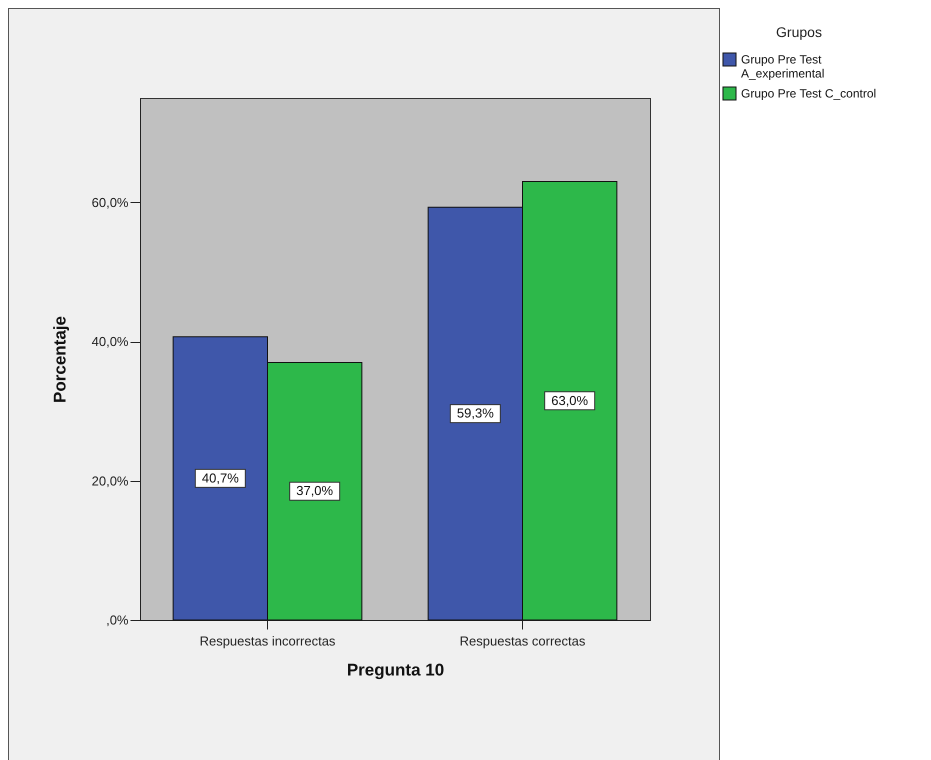 The width and height of the screenshot is (931, 760). What do you see at coordinates (799, 32) in the screenshot?
I see `legend-title: Grupos` at bounding box center [799, 32].